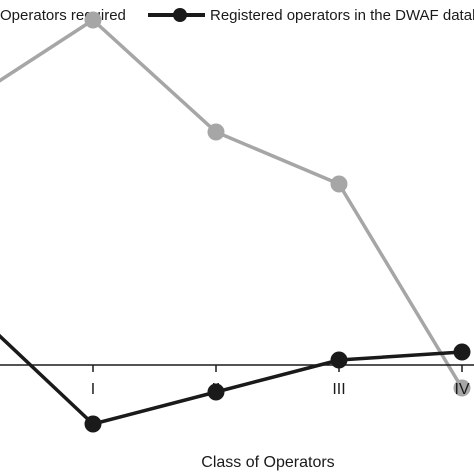  I want to click on legend-item-operators-required: Operators required, so click(63, 15).